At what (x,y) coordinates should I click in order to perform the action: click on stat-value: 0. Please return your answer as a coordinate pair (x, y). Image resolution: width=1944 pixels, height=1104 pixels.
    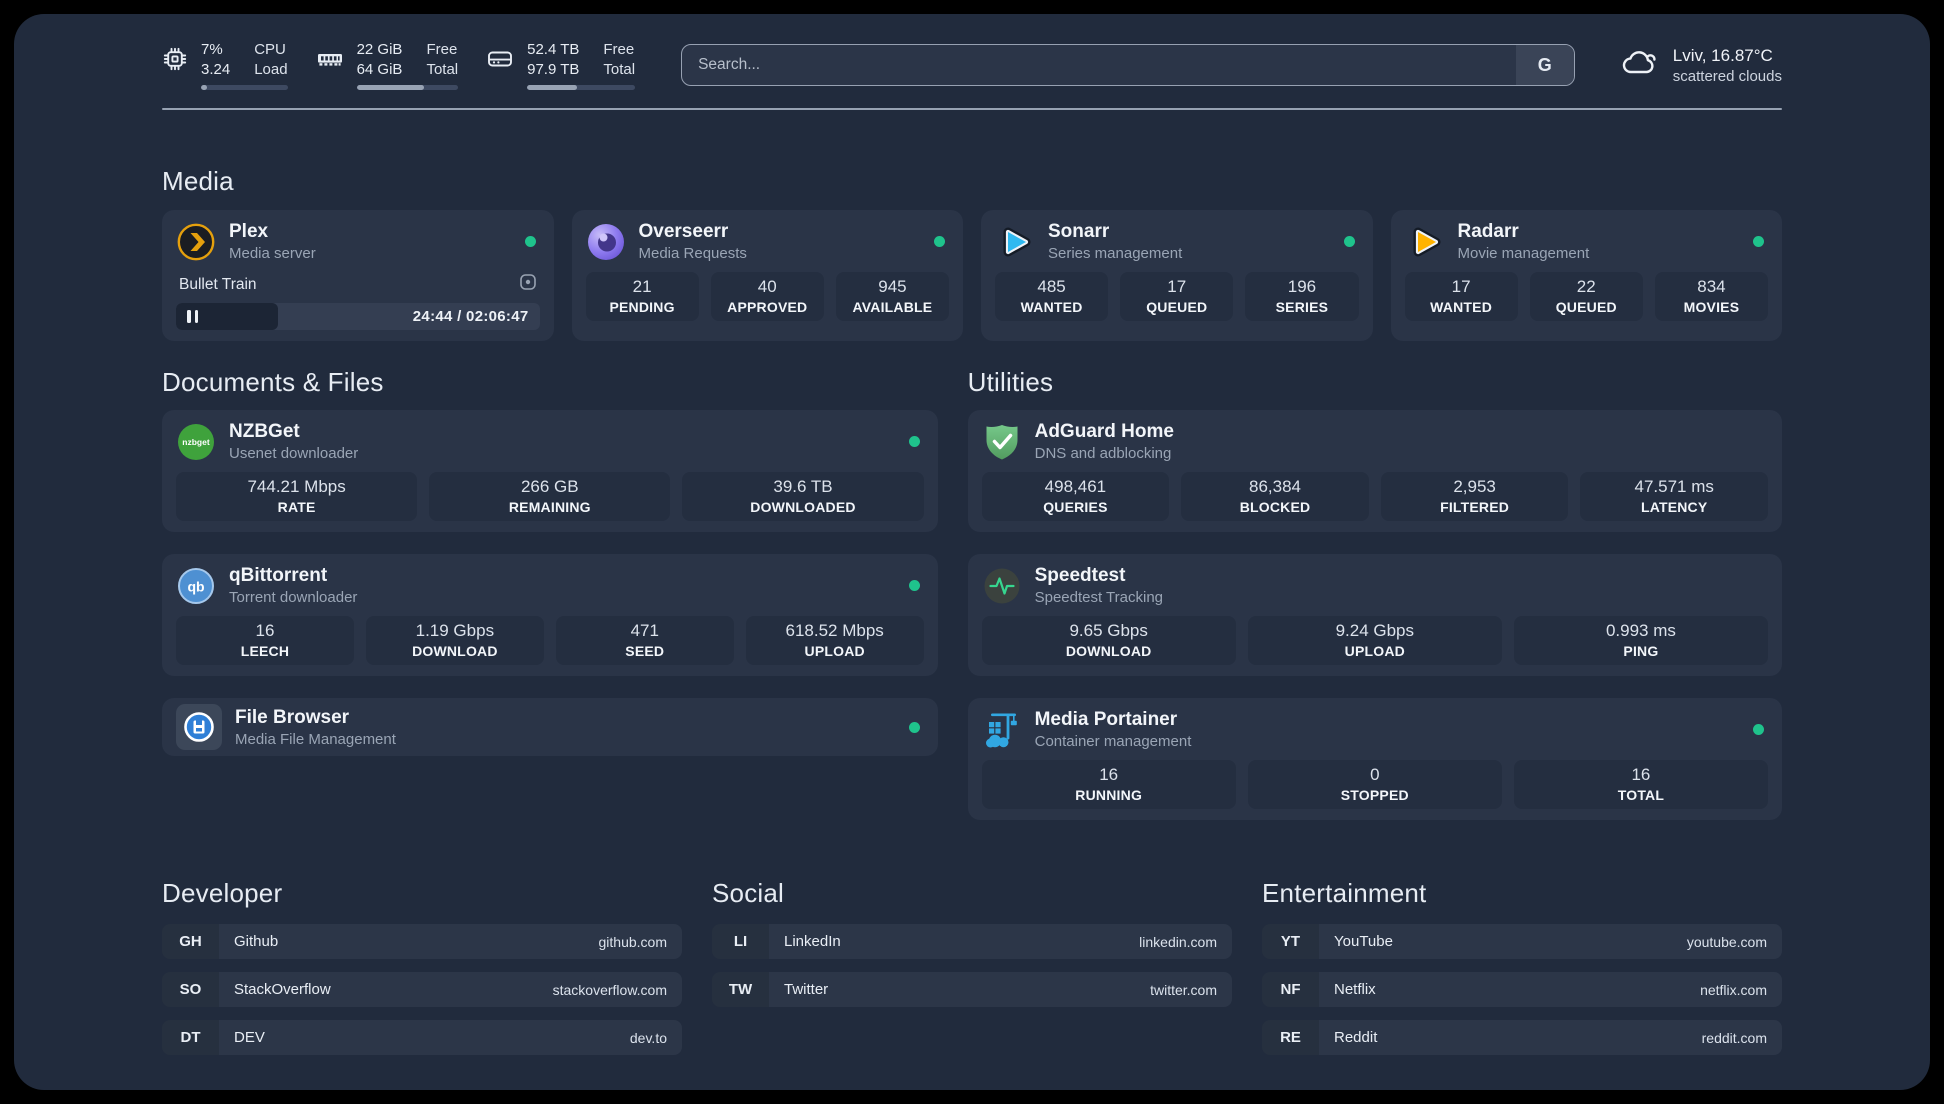
    Looking at the image, I should click on (1375, 774).